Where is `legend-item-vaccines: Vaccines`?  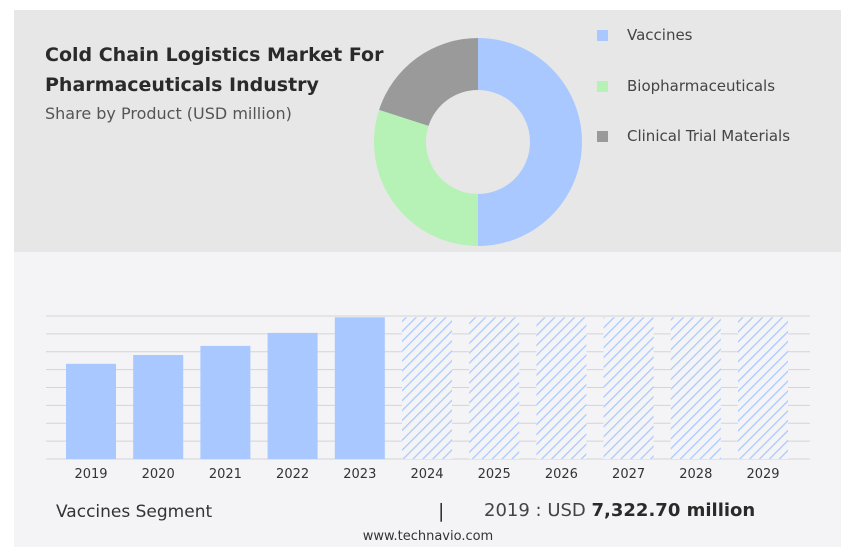 legend-item-vaccines: Vaccines is located at coordinates (645, 35).